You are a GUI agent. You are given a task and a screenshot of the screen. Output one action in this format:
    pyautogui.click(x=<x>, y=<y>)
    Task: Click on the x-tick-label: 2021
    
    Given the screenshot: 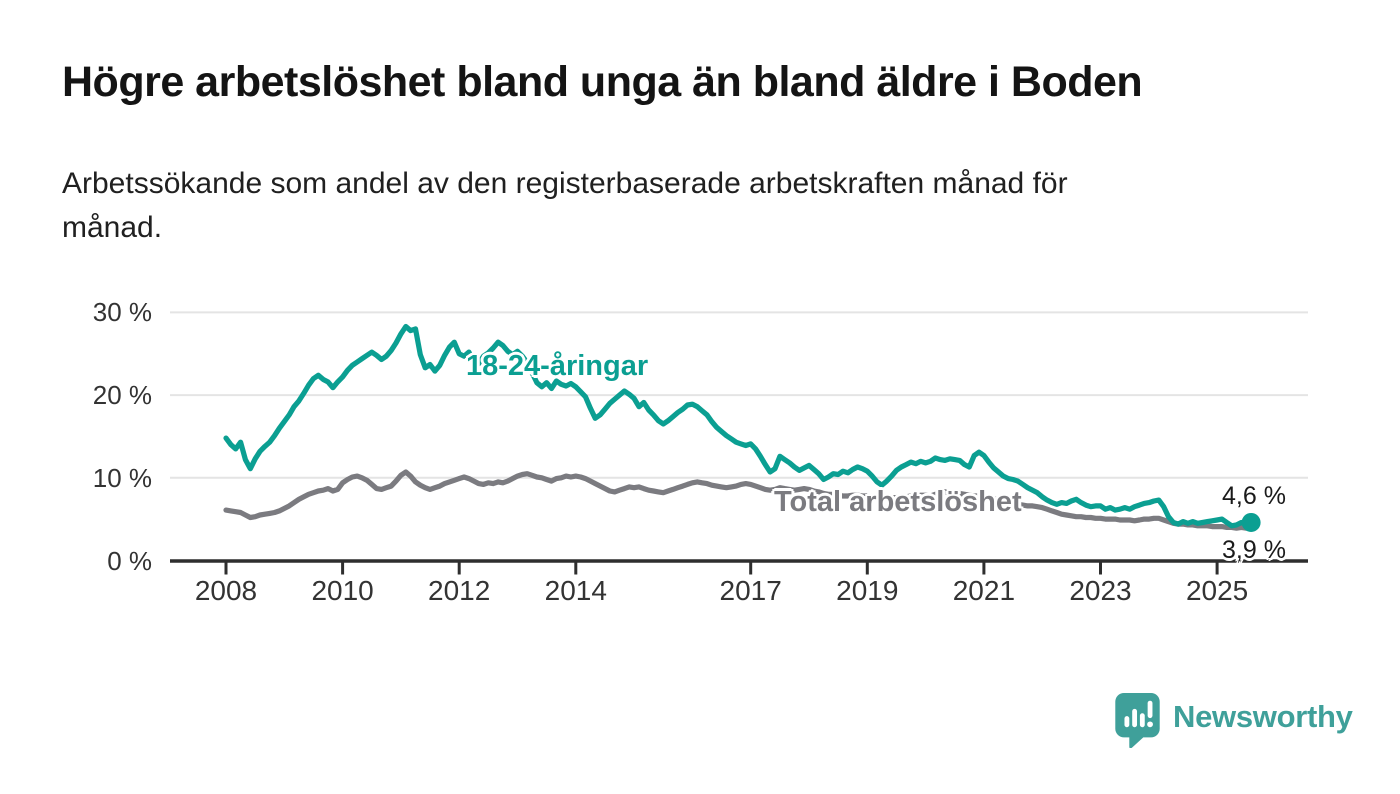 What is the action you would take?
    pyautogui.click(x=984, y=590)
    